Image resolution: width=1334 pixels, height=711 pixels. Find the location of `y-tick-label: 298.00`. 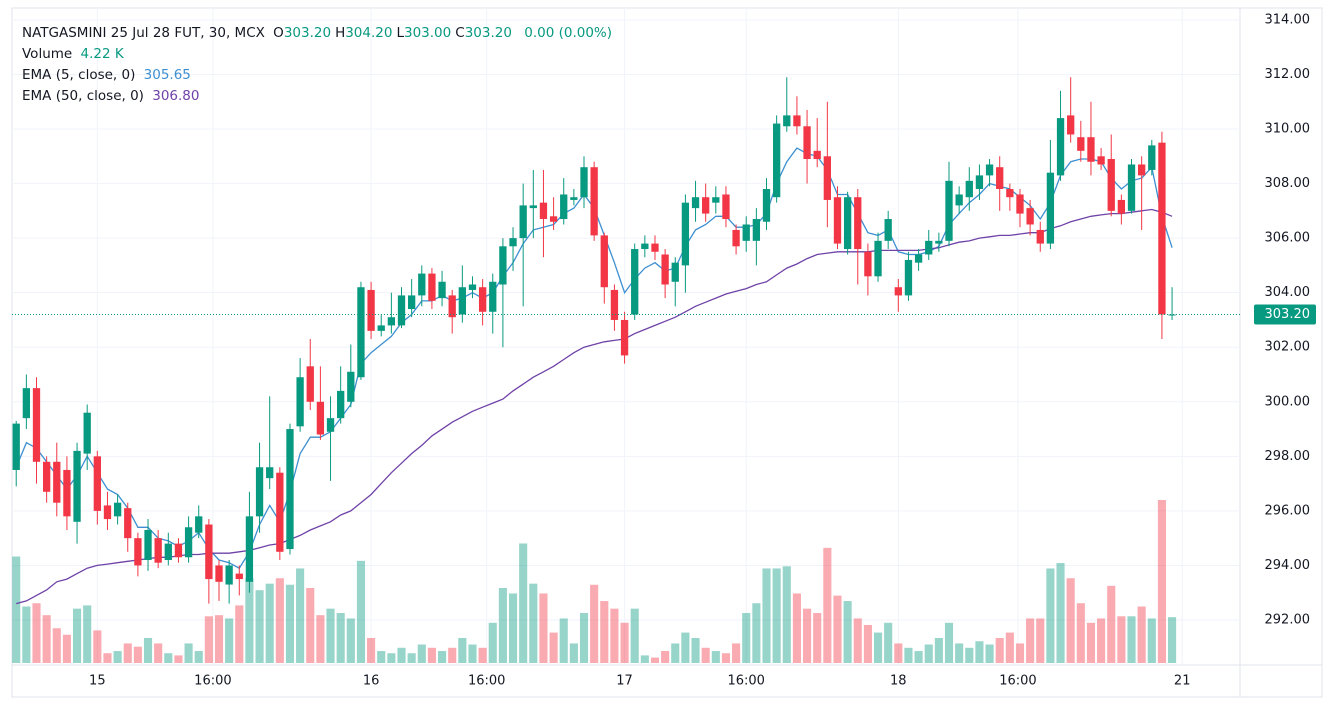

y-tick-label: 298.00 is located at coordinates (1288, 456).